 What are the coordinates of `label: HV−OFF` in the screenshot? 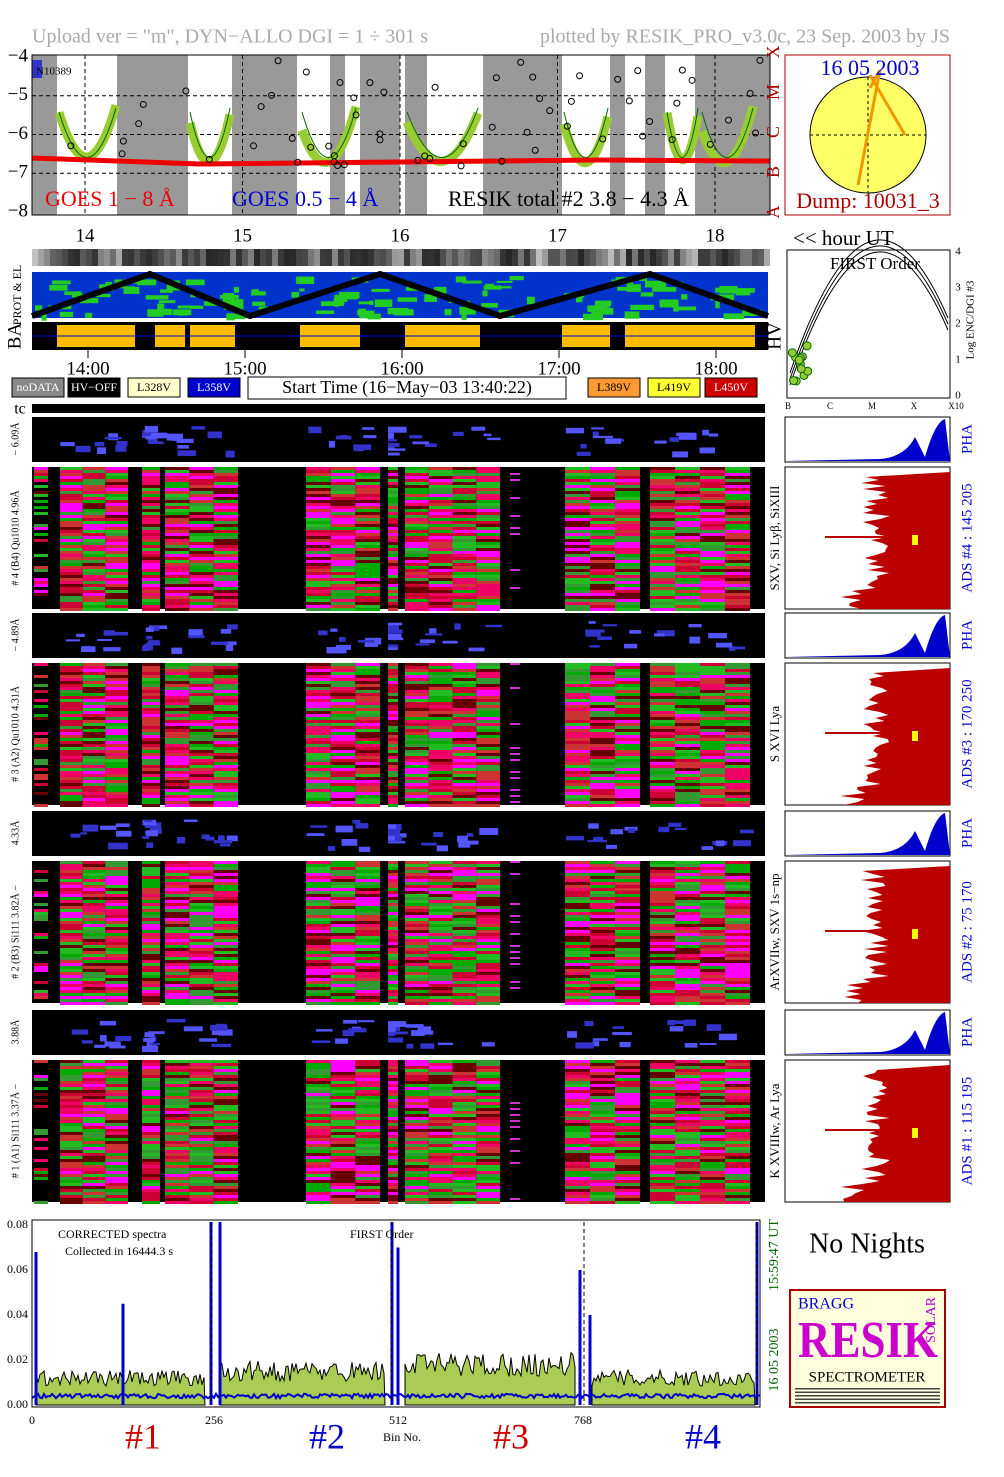 It's located at (94, 387).